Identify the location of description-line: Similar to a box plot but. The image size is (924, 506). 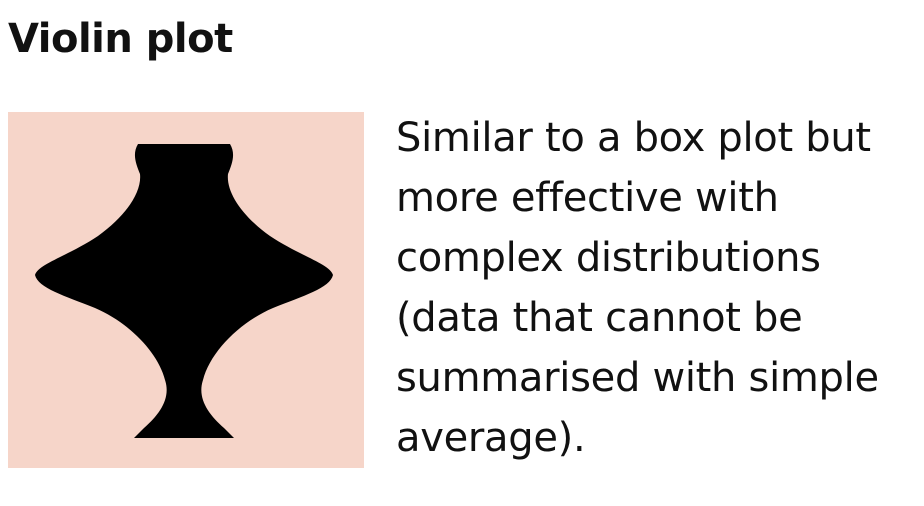
(633, 138).